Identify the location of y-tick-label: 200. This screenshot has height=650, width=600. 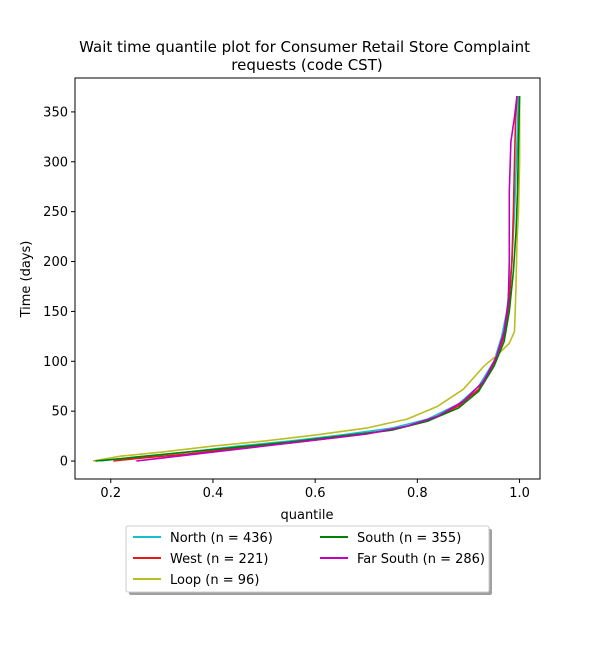
(55, 262).